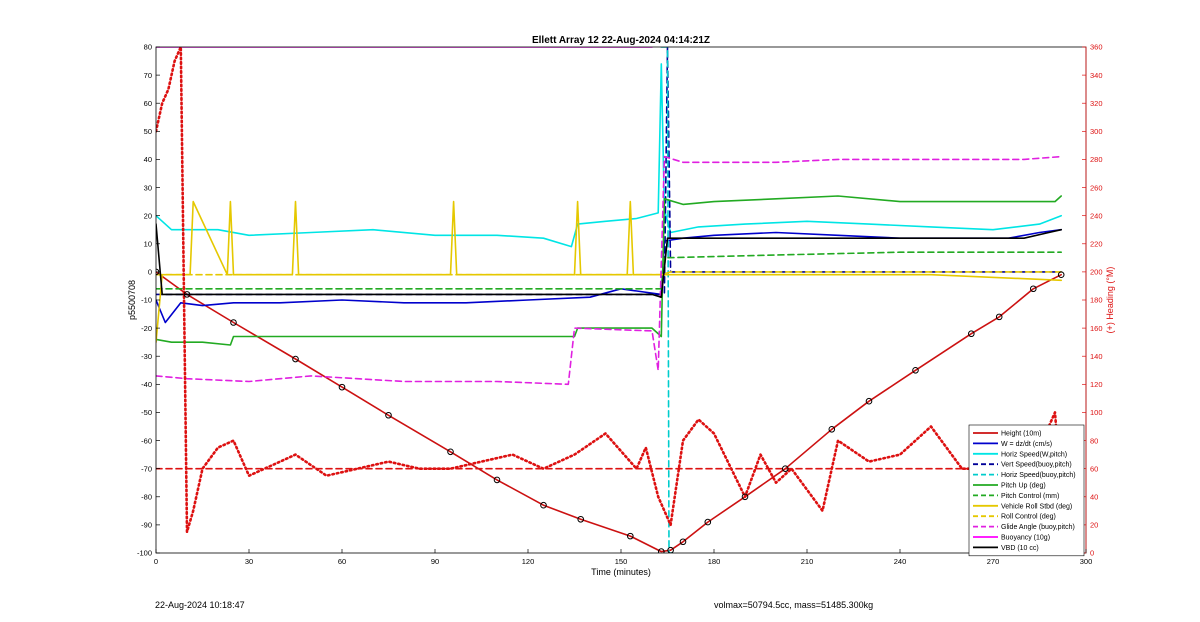 Image resolution: width=1200 pixels, height=622 pixels. Describe the element at coordinates (1096, 75) in the screenshot. I see `y-tick-right-label: 340` at that location.